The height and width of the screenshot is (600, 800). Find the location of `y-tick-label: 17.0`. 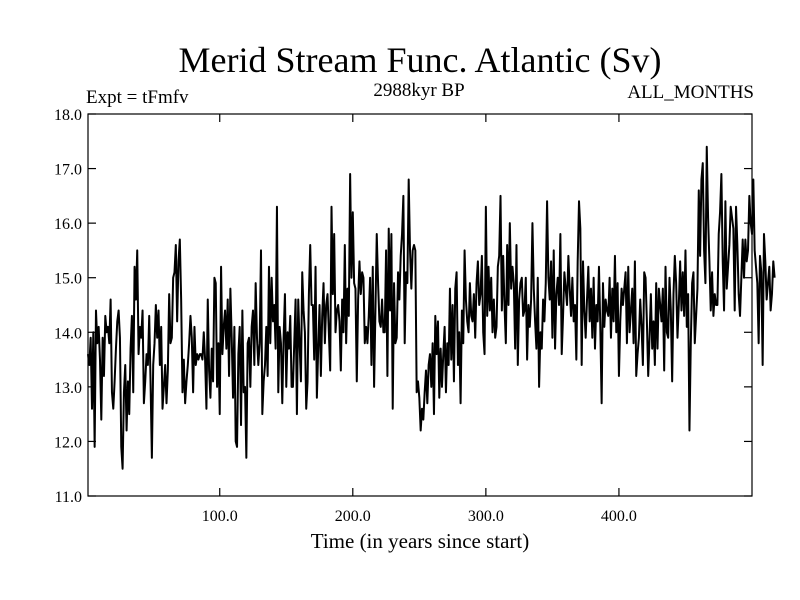

y-tick-label: 17.0 is located at coordinates (68, 170).